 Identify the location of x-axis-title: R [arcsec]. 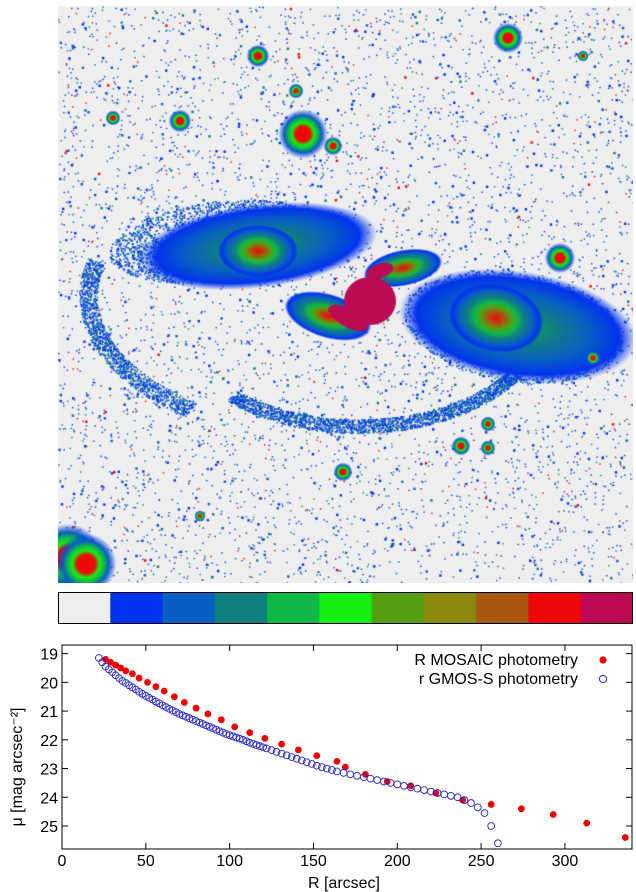
(344, 883).